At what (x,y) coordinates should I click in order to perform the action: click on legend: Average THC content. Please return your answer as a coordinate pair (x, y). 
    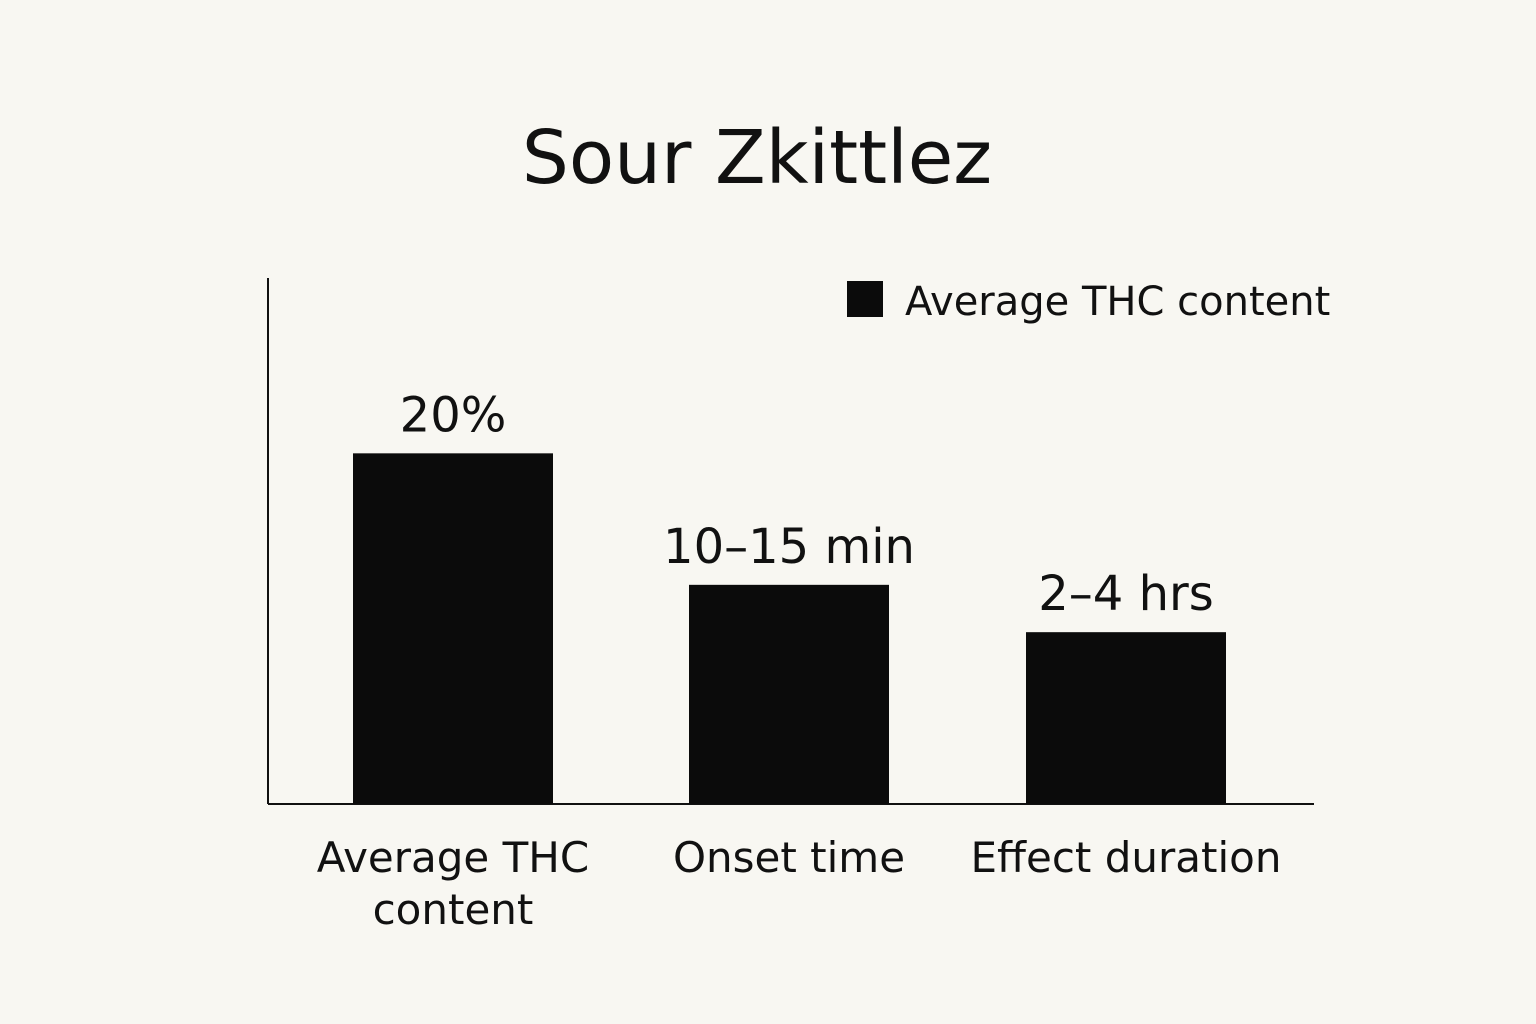
    Looking at the image, I should click on (1088, 302).